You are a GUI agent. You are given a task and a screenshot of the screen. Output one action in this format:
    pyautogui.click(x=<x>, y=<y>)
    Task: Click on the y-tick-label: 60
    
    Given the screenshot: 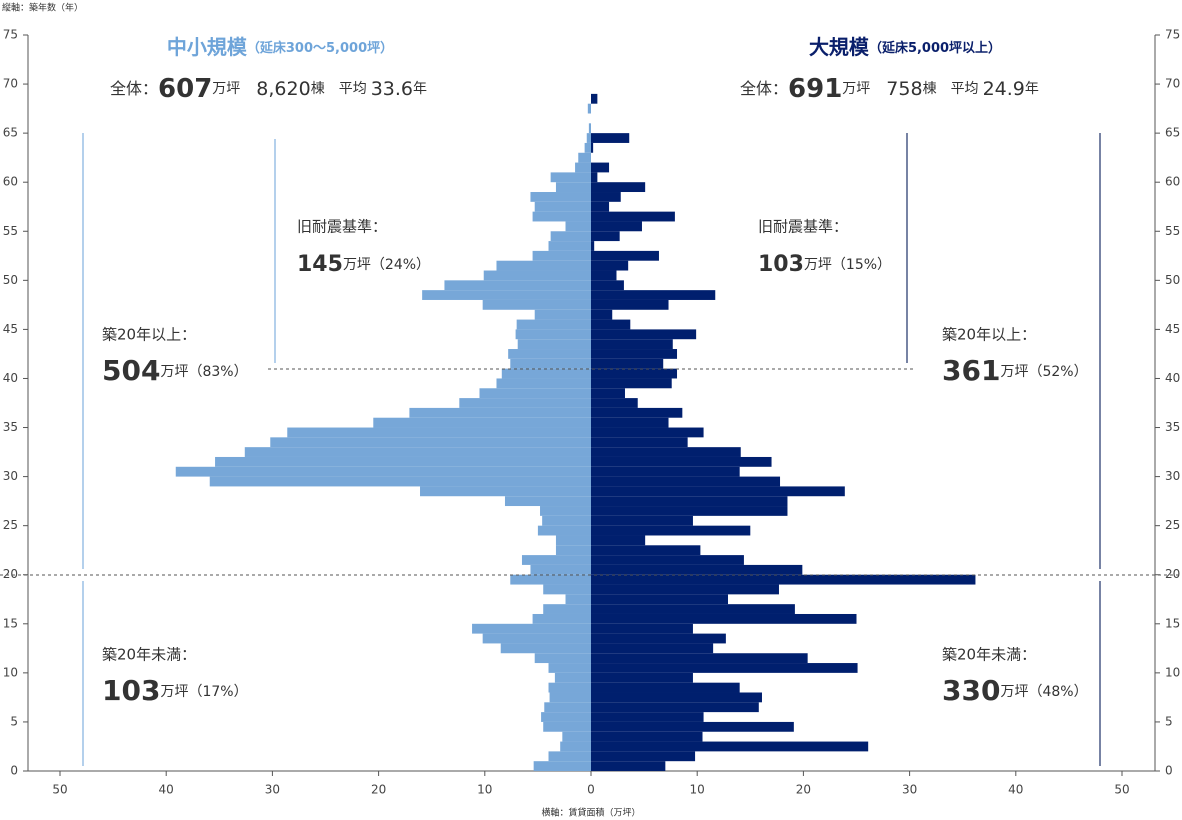 What is the action you would take?
    pyautogui.click(x=10, y=182)
    